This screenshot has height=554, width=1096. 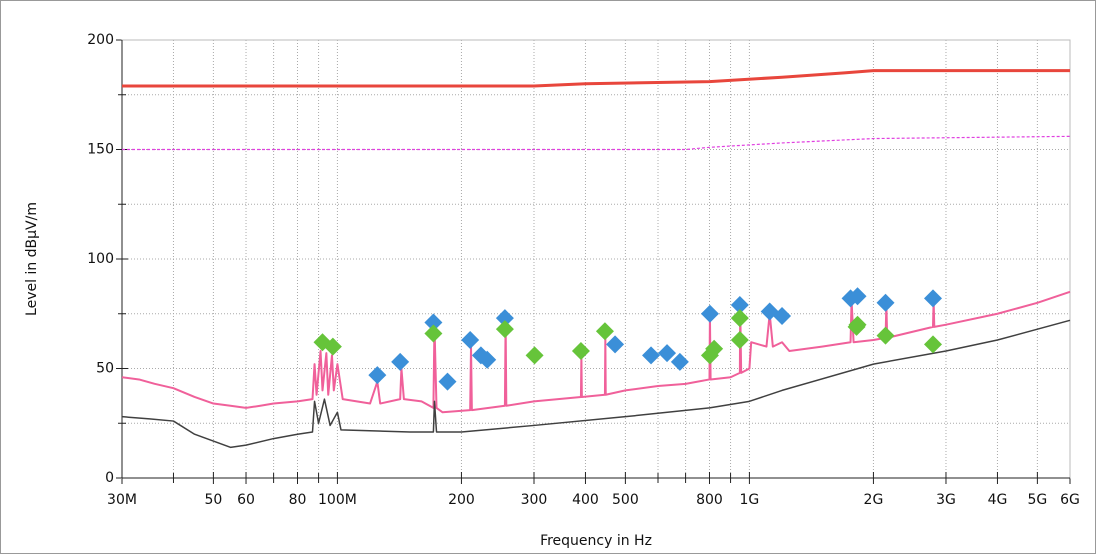 What do you see at coordinates (709, 500) in the screenshot?
I see `x-tick-label: 800` at bounding box center [709, 500].